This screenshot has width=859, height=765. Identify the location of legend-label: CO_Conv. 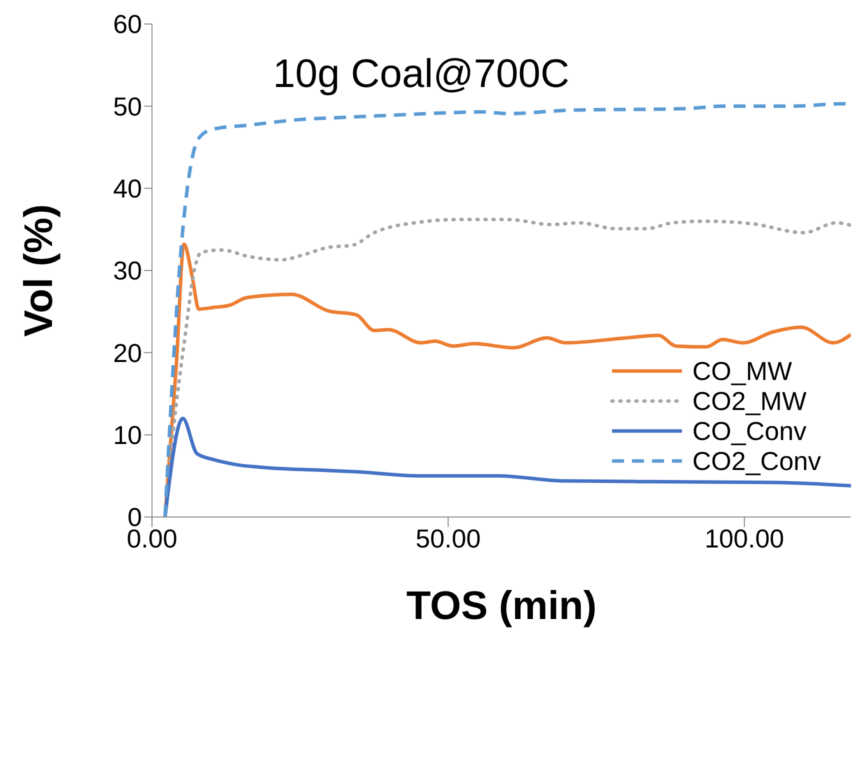
(749, 431).